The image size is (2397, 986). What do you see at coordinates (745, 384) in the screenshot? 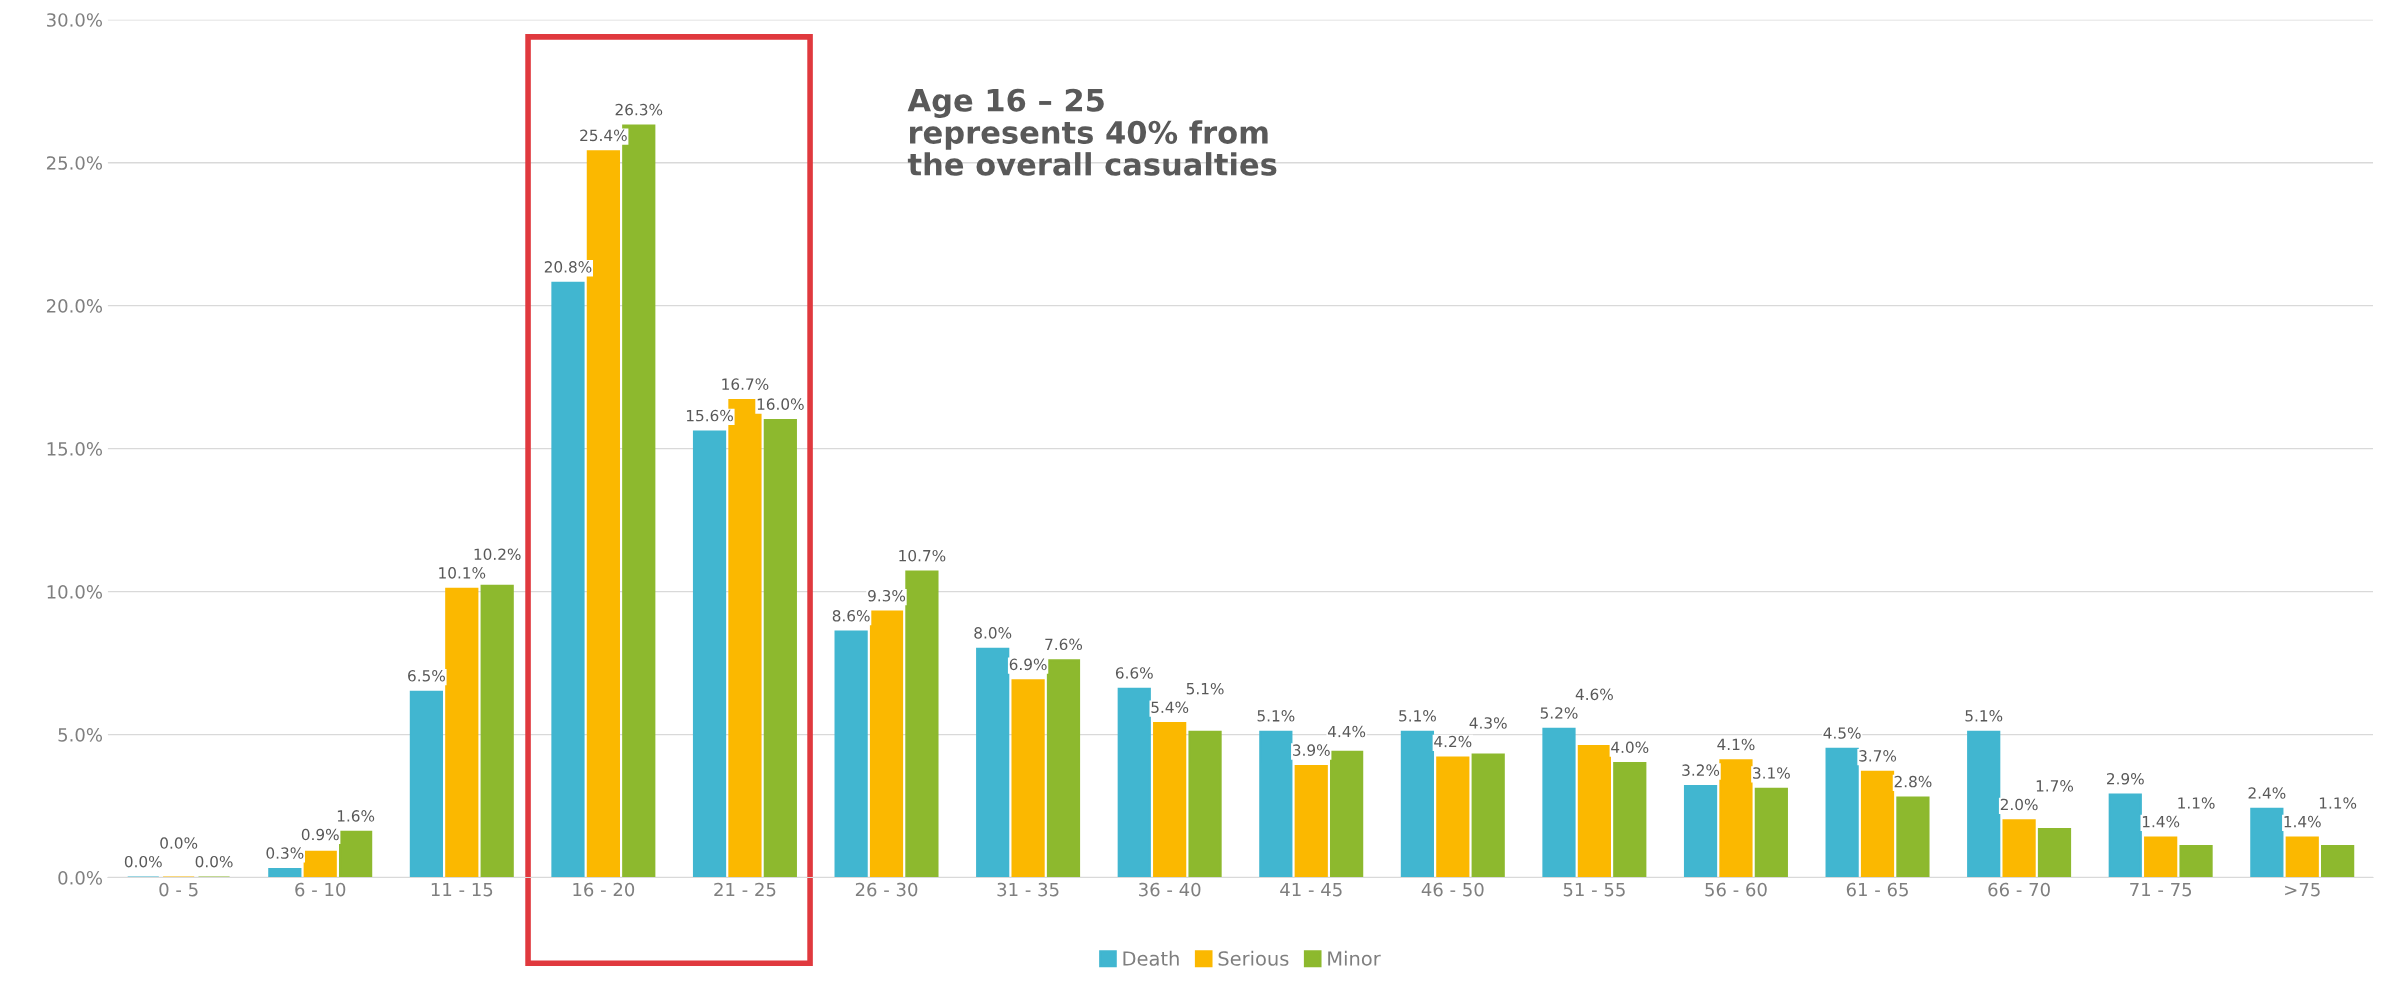
I see `data-label: 16.7%` at bounding box center [745, 384].